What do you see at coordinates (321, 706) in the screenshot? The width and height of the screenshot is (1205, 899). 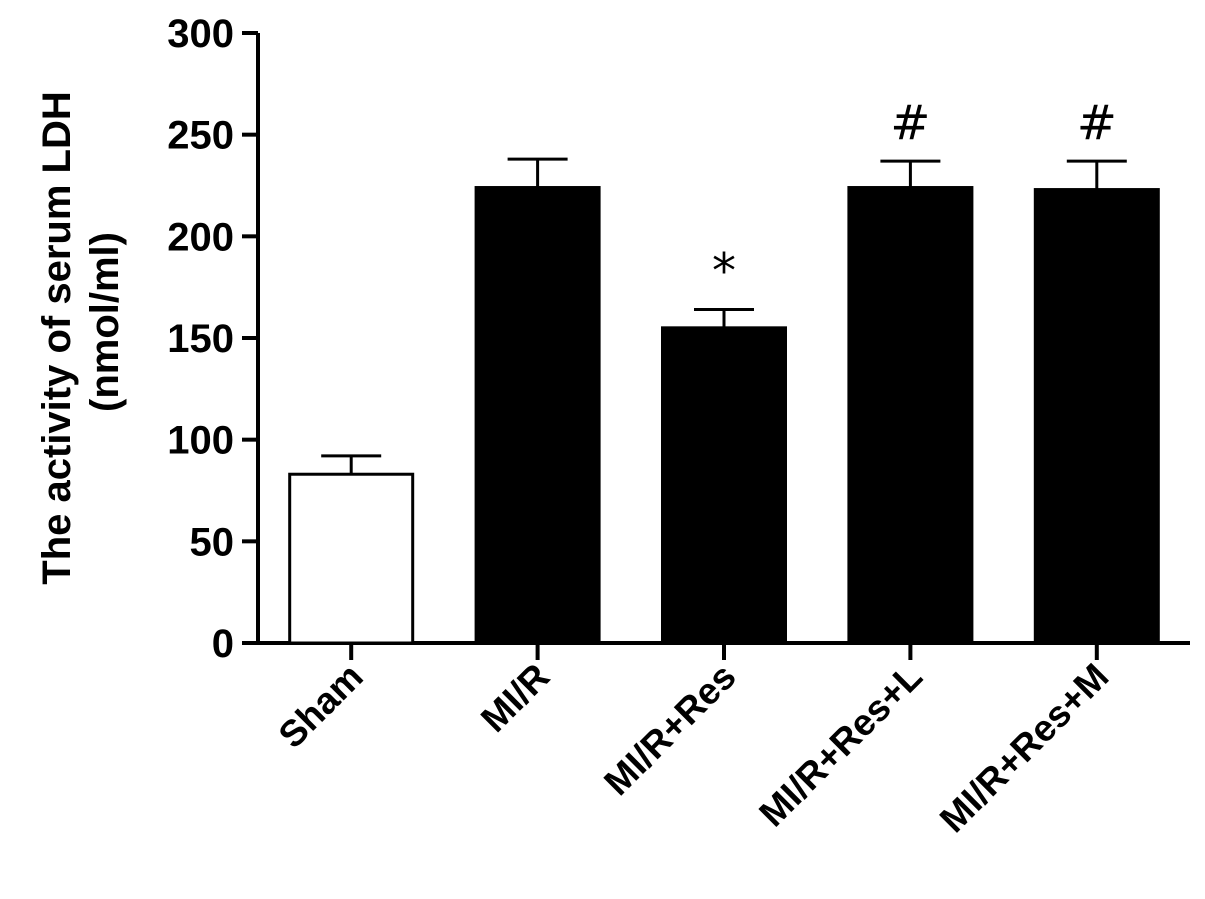 I see `x-tick-label: Sham` at bounding box center [321, 706].